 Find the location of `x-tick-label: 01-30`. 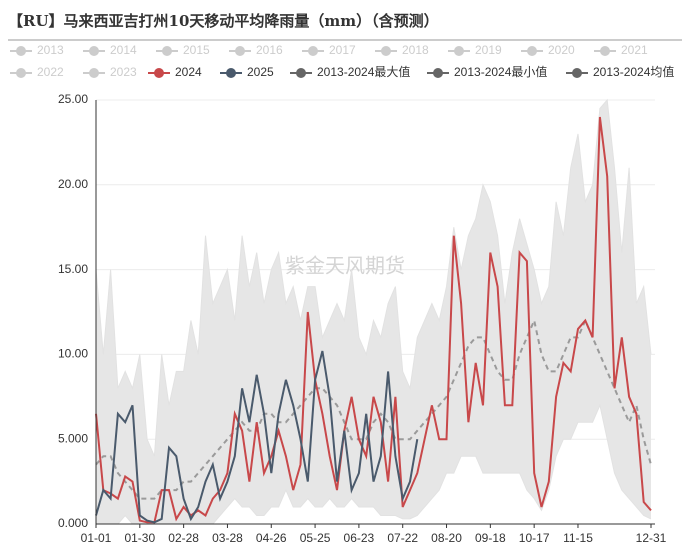

x-tick-label: 01-30 is located at coordinates (139, 538).